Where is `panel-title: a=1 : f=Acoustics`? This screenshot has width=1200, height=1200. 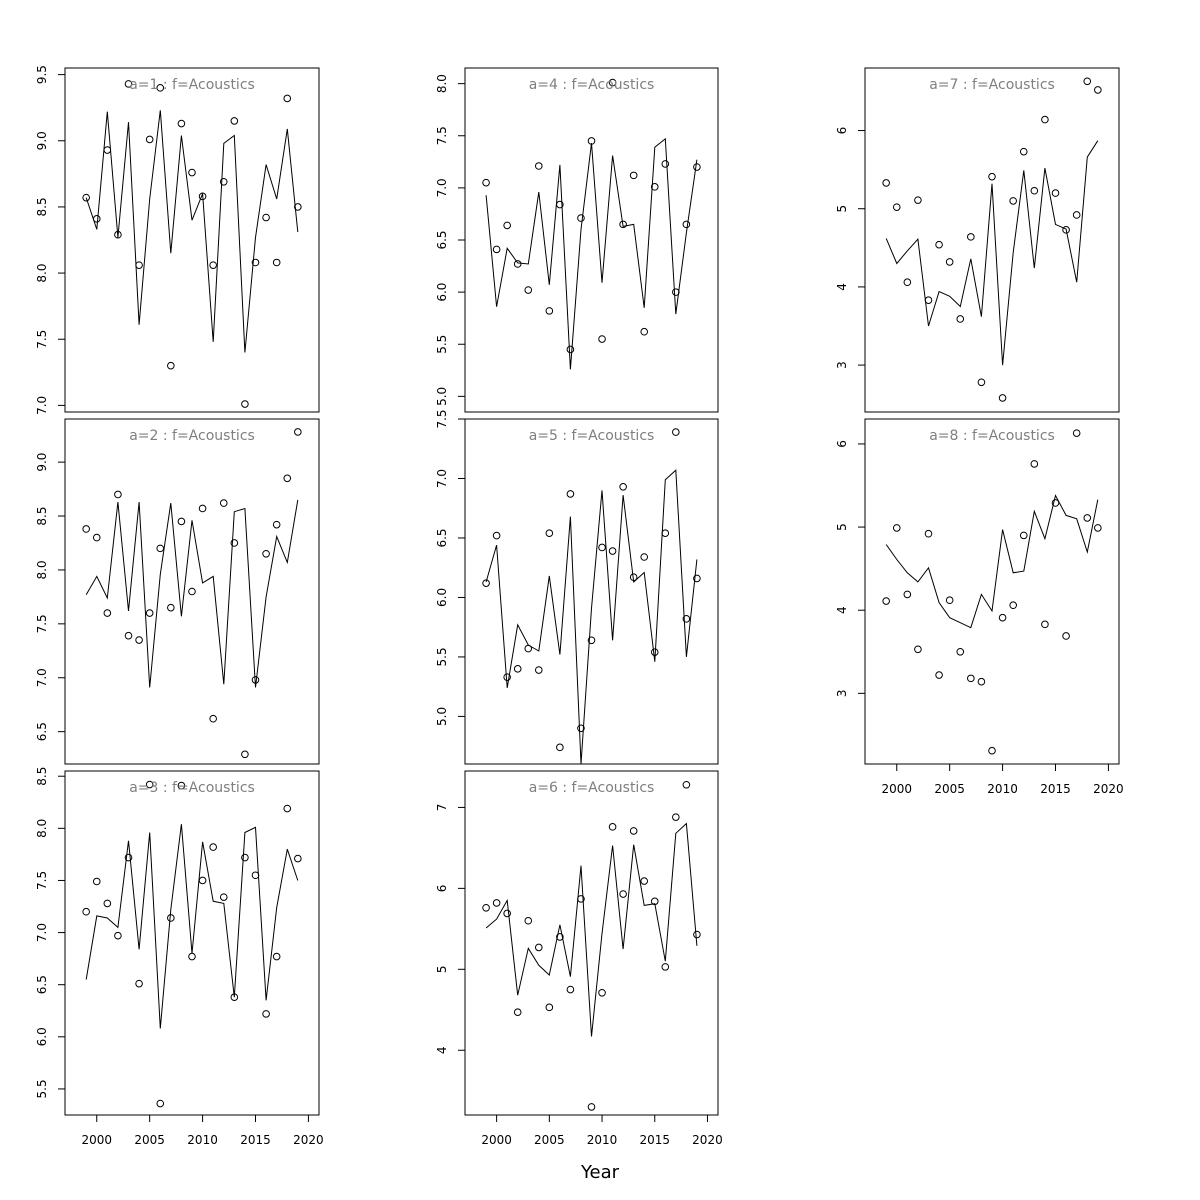
panel-title: a=1 : f=Acoustics is located at coordinates (192, 85).